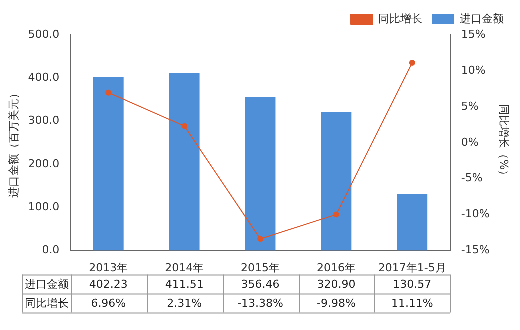 The image size is (520, 330). What do you see at coordinates (412, 303) in the screenshot?
I see `data-label: 11.11%` at bounding box center [412, 303].